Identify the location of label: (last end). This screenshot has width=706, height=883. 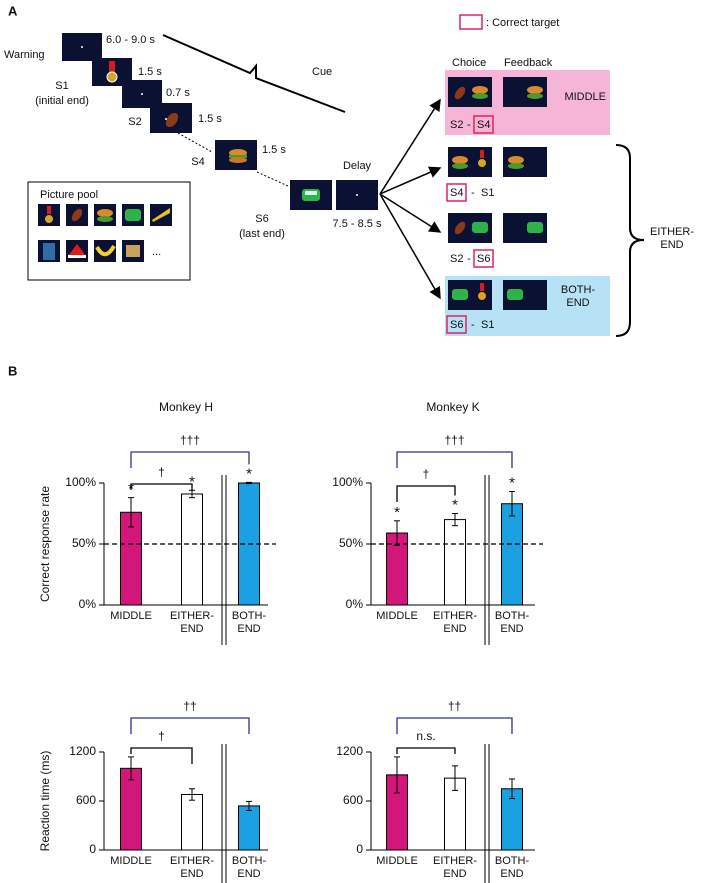
(262, 234).